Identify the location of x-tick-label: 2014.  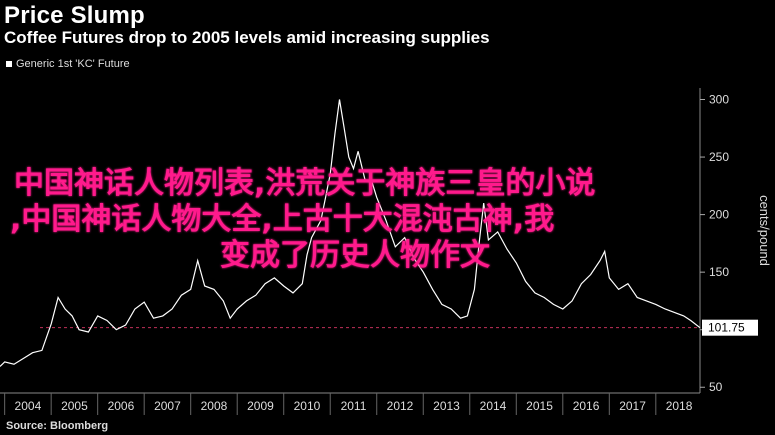
(493, 406).